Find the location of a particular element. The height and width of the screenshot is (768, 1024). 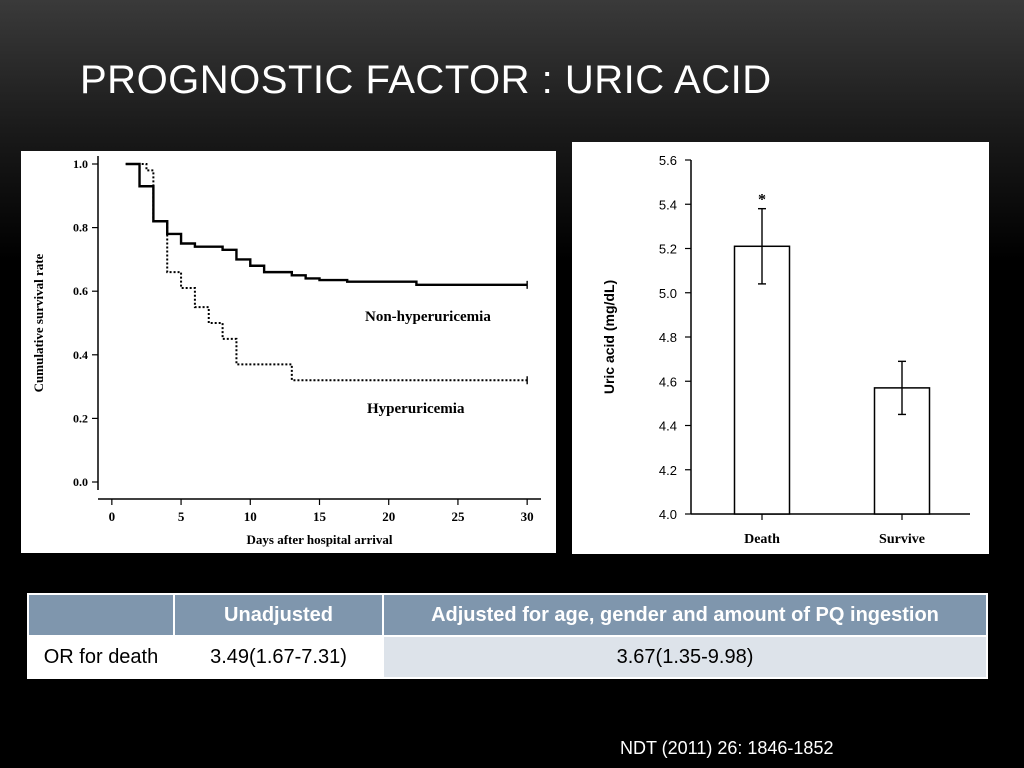

table-cell: OR for death is located at coordinates (101, 657).